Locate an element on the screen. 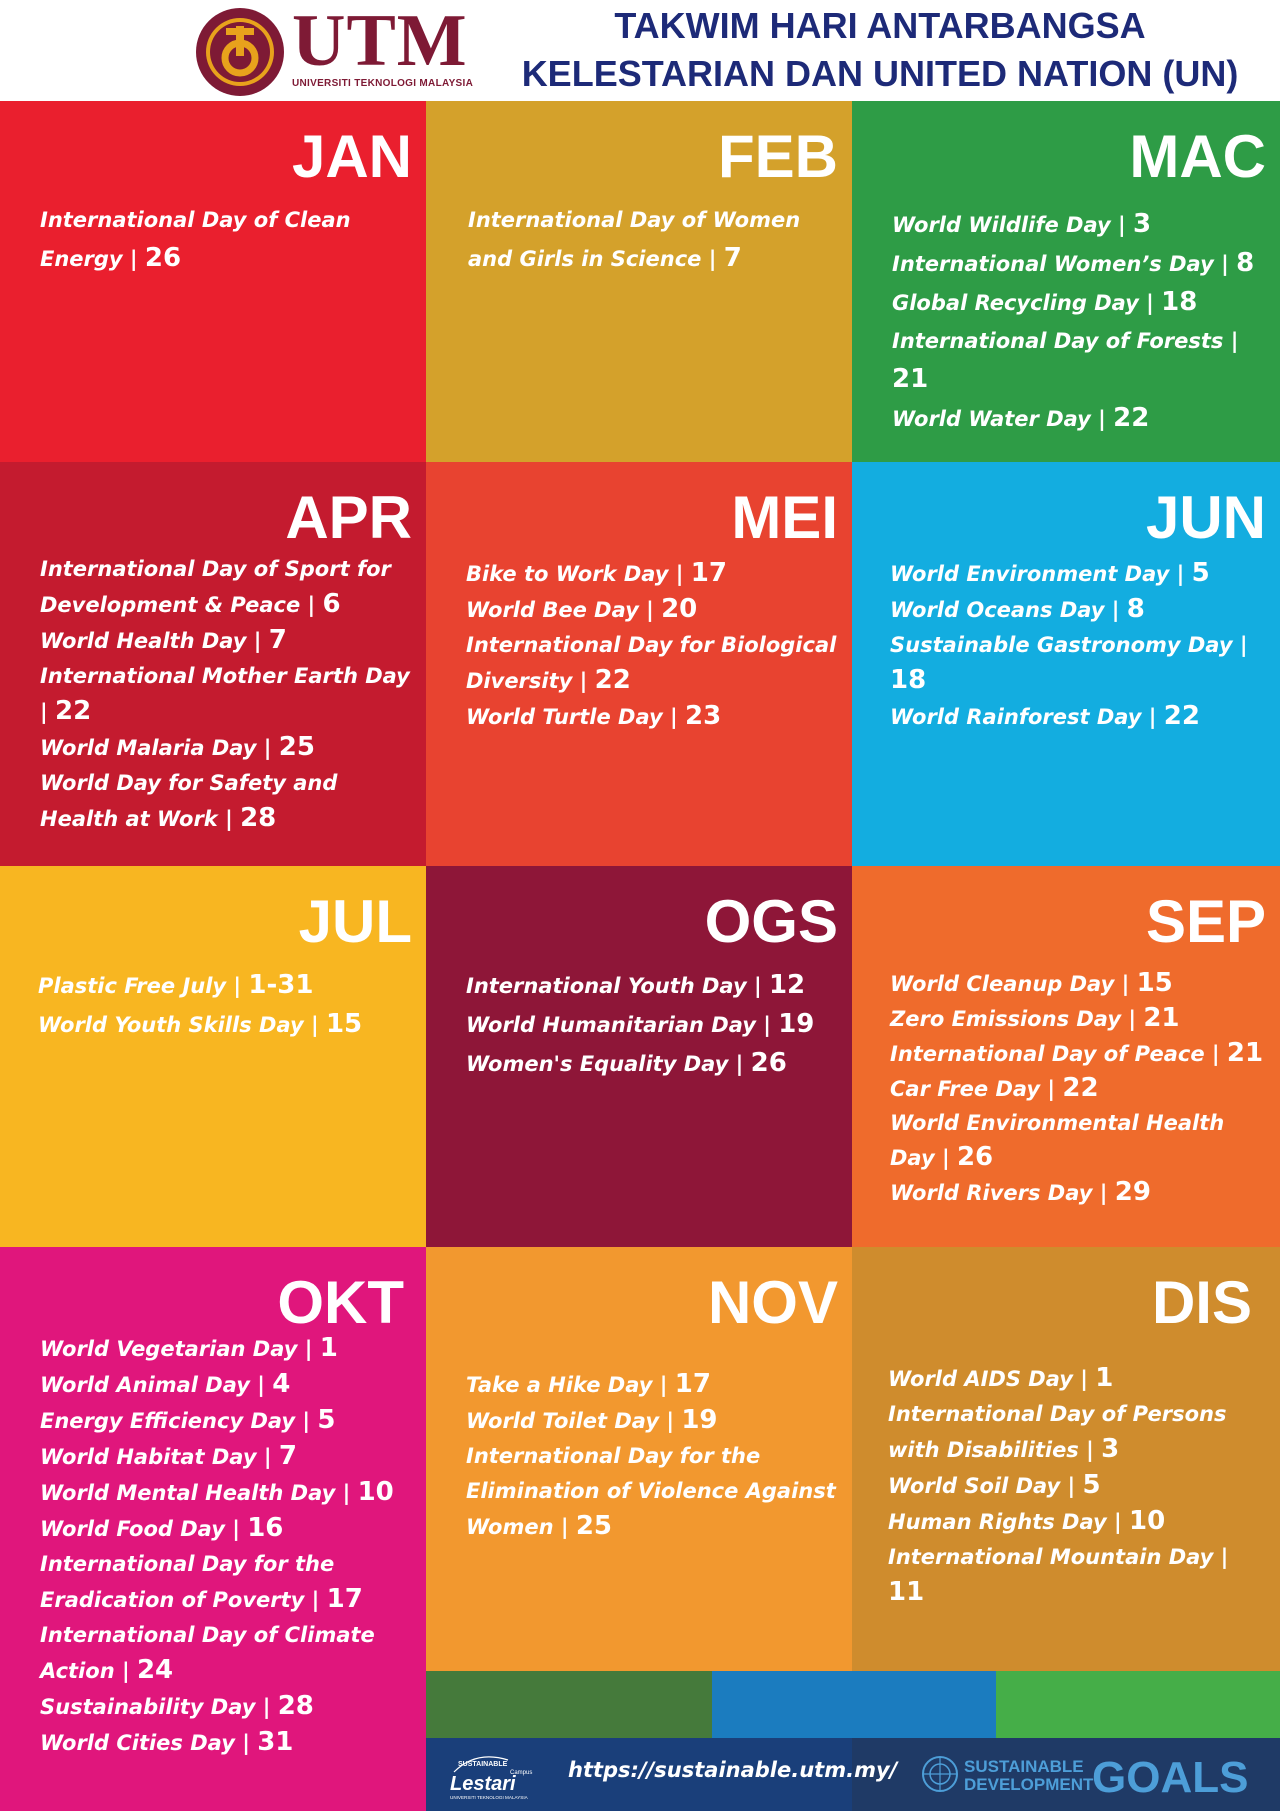  month-title: NOV is located at coordinates (772, 1302).